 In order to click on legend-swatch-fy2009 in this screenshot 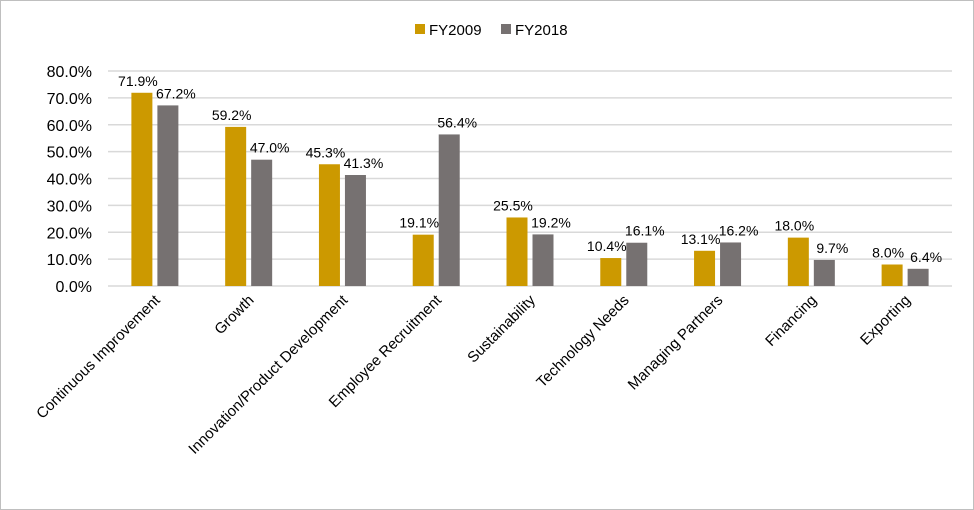, I will do `click(420, 29)`.